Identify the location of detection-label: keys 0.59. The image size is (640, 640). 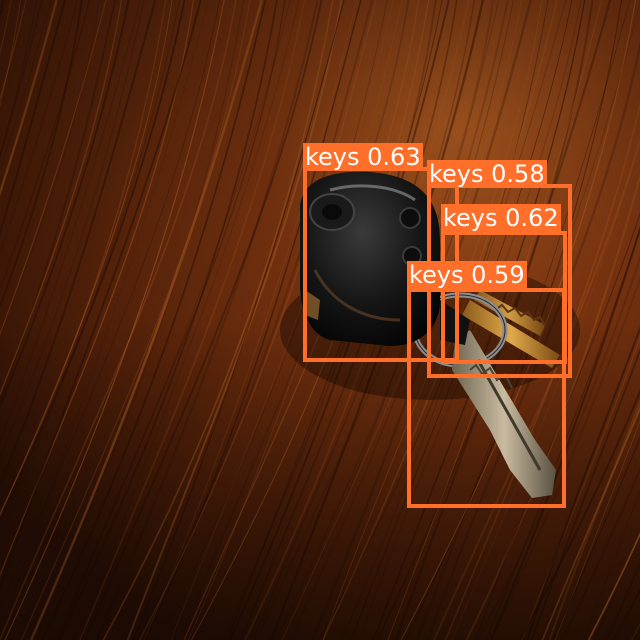
(467, 275).